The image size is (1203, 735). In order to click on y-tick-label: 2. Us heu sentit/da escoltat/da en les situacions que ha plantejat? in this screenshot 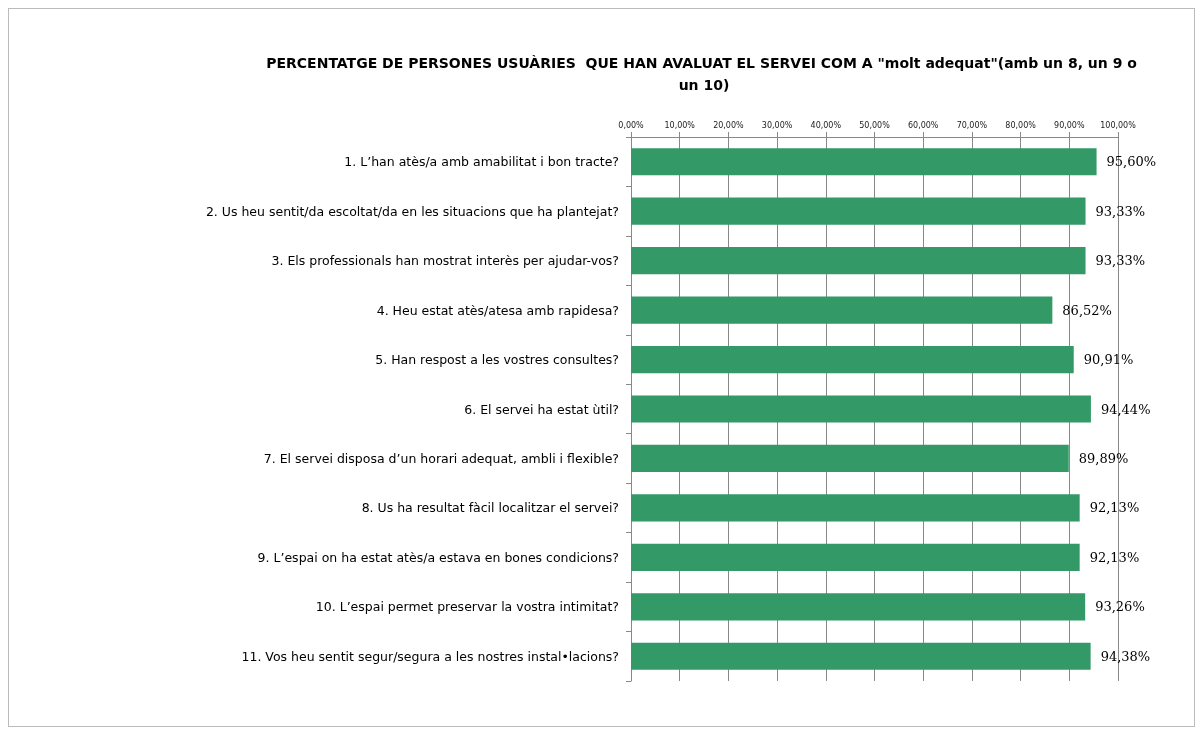, I will do `click(412, 211)`.